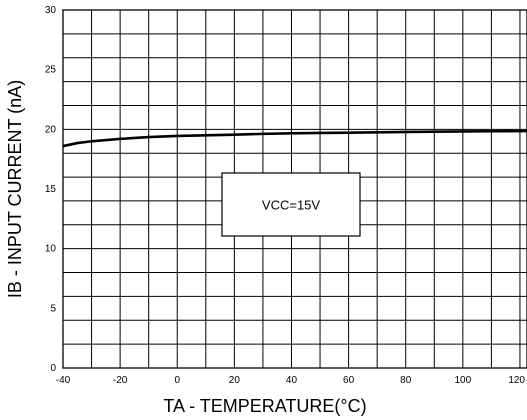 The width and height of the screenshot is (527, 420). Describe the element at coordinates (516, 380) in the screenshot. I see `x-tick-label: 120` at that location.